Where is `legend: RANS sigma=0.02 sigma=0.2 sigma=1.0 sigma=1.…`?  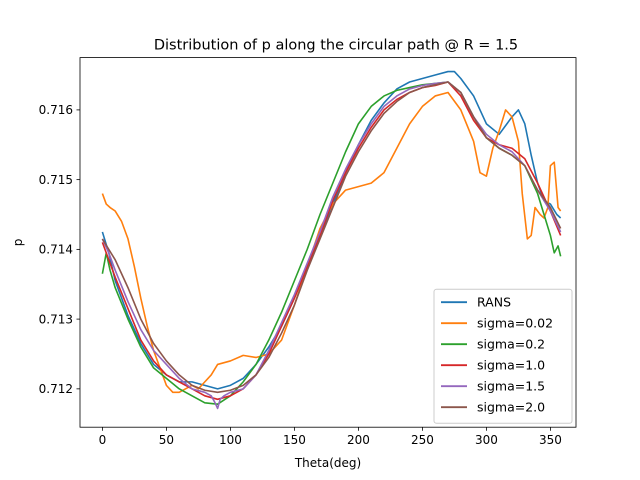
legend: RANS sigma=0.02 sigma=0.2 sigma=1.0 sigma=1.… is located at coordinates (503, 356).